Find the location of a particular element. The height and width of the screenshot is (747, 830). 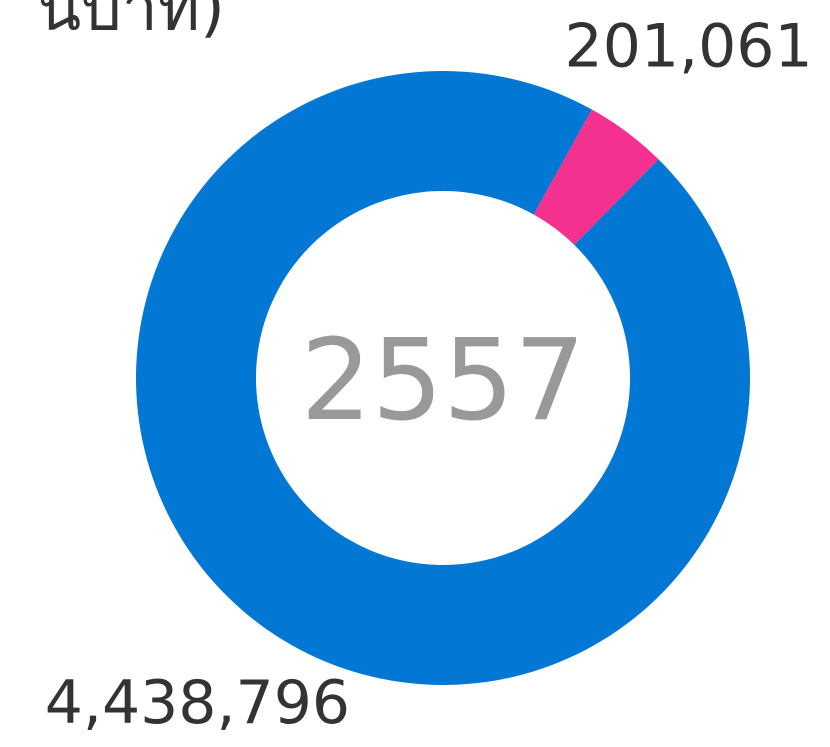

value-label: 201,061 is located at coordinates (689, 46).